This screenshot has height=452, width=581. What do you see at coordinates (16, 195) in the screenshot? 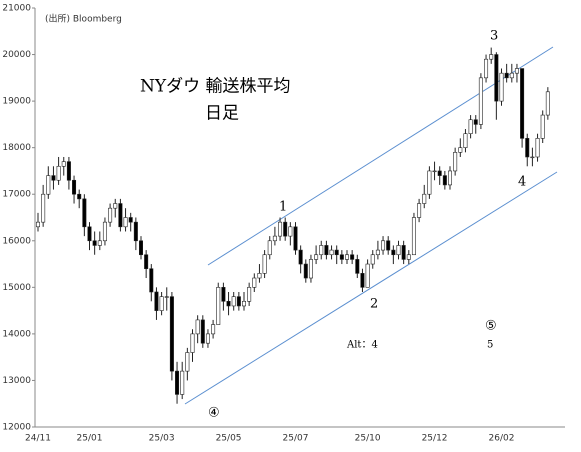
I see `y-tick-label: 17000` at bounding box center [16, 195].